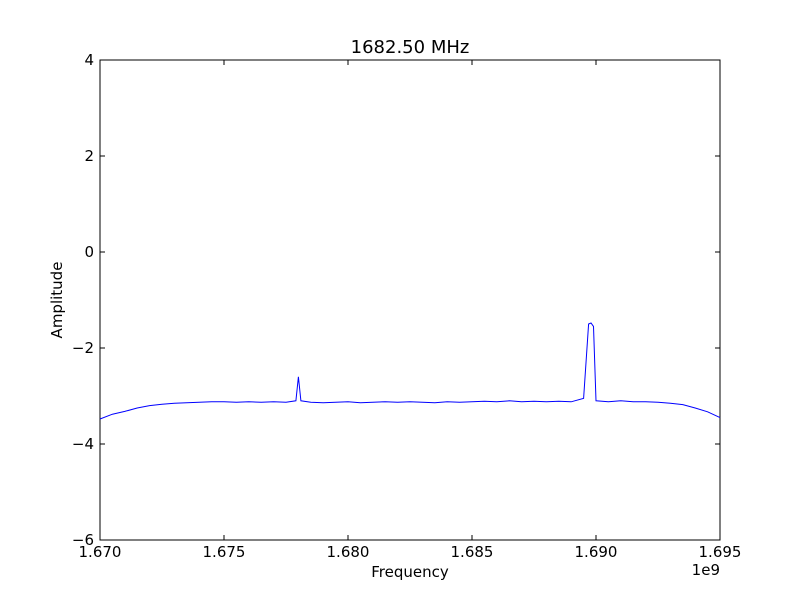 The width and height of the screenshot is (800, 600). I want to click on x-tick-label: 1.680, so click(348, 552).